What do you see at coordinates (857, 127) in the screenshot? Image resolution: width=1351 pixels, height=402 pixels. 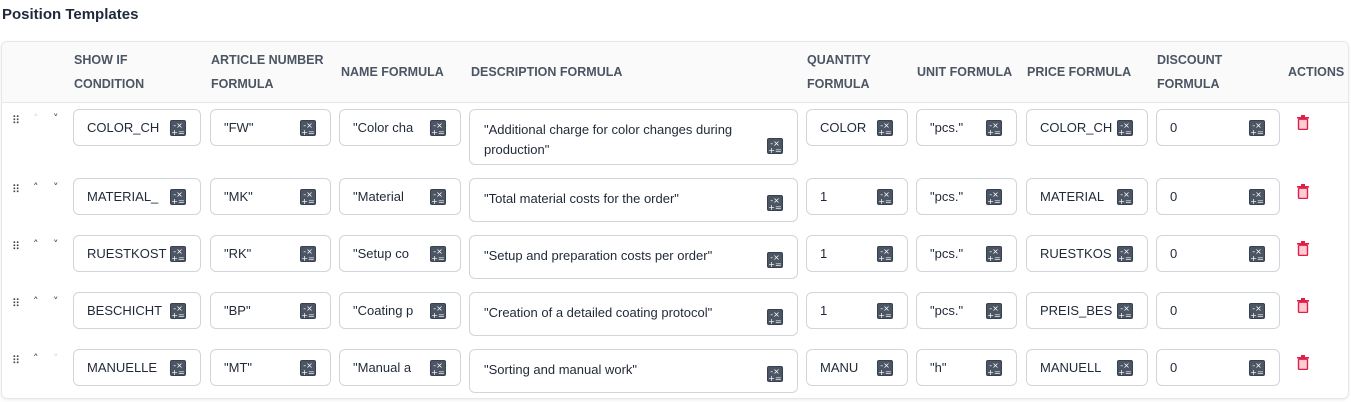 I see `quantity-formula-input: COLOR -× +=` at bounding box center [857, 127].